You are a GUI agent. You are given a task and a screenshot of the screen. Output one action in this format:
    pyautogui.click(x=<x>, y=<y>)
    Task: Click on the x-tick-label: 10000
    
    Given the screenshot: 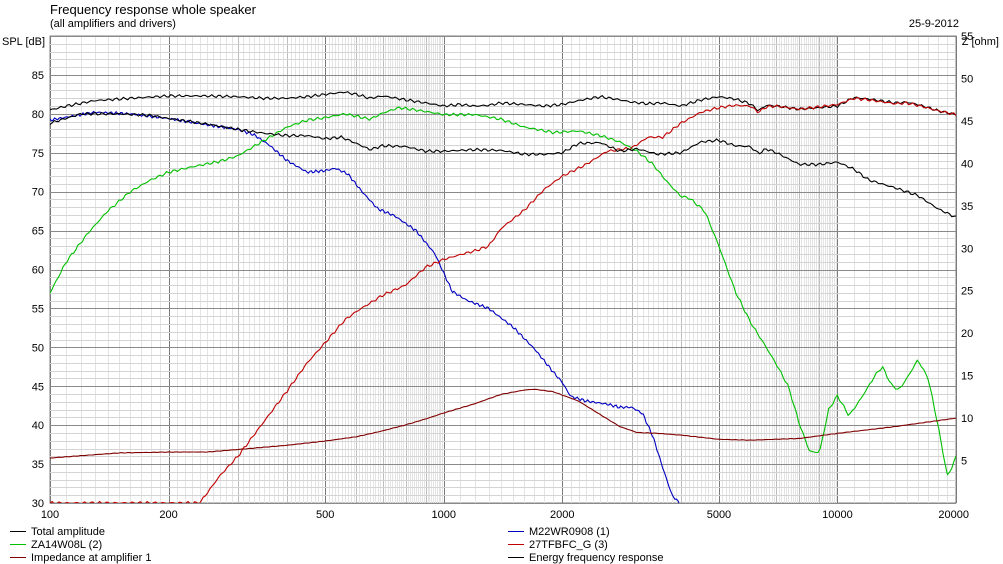 What is the action you would take?
    pyautogui.click(x=837, y=515)
    